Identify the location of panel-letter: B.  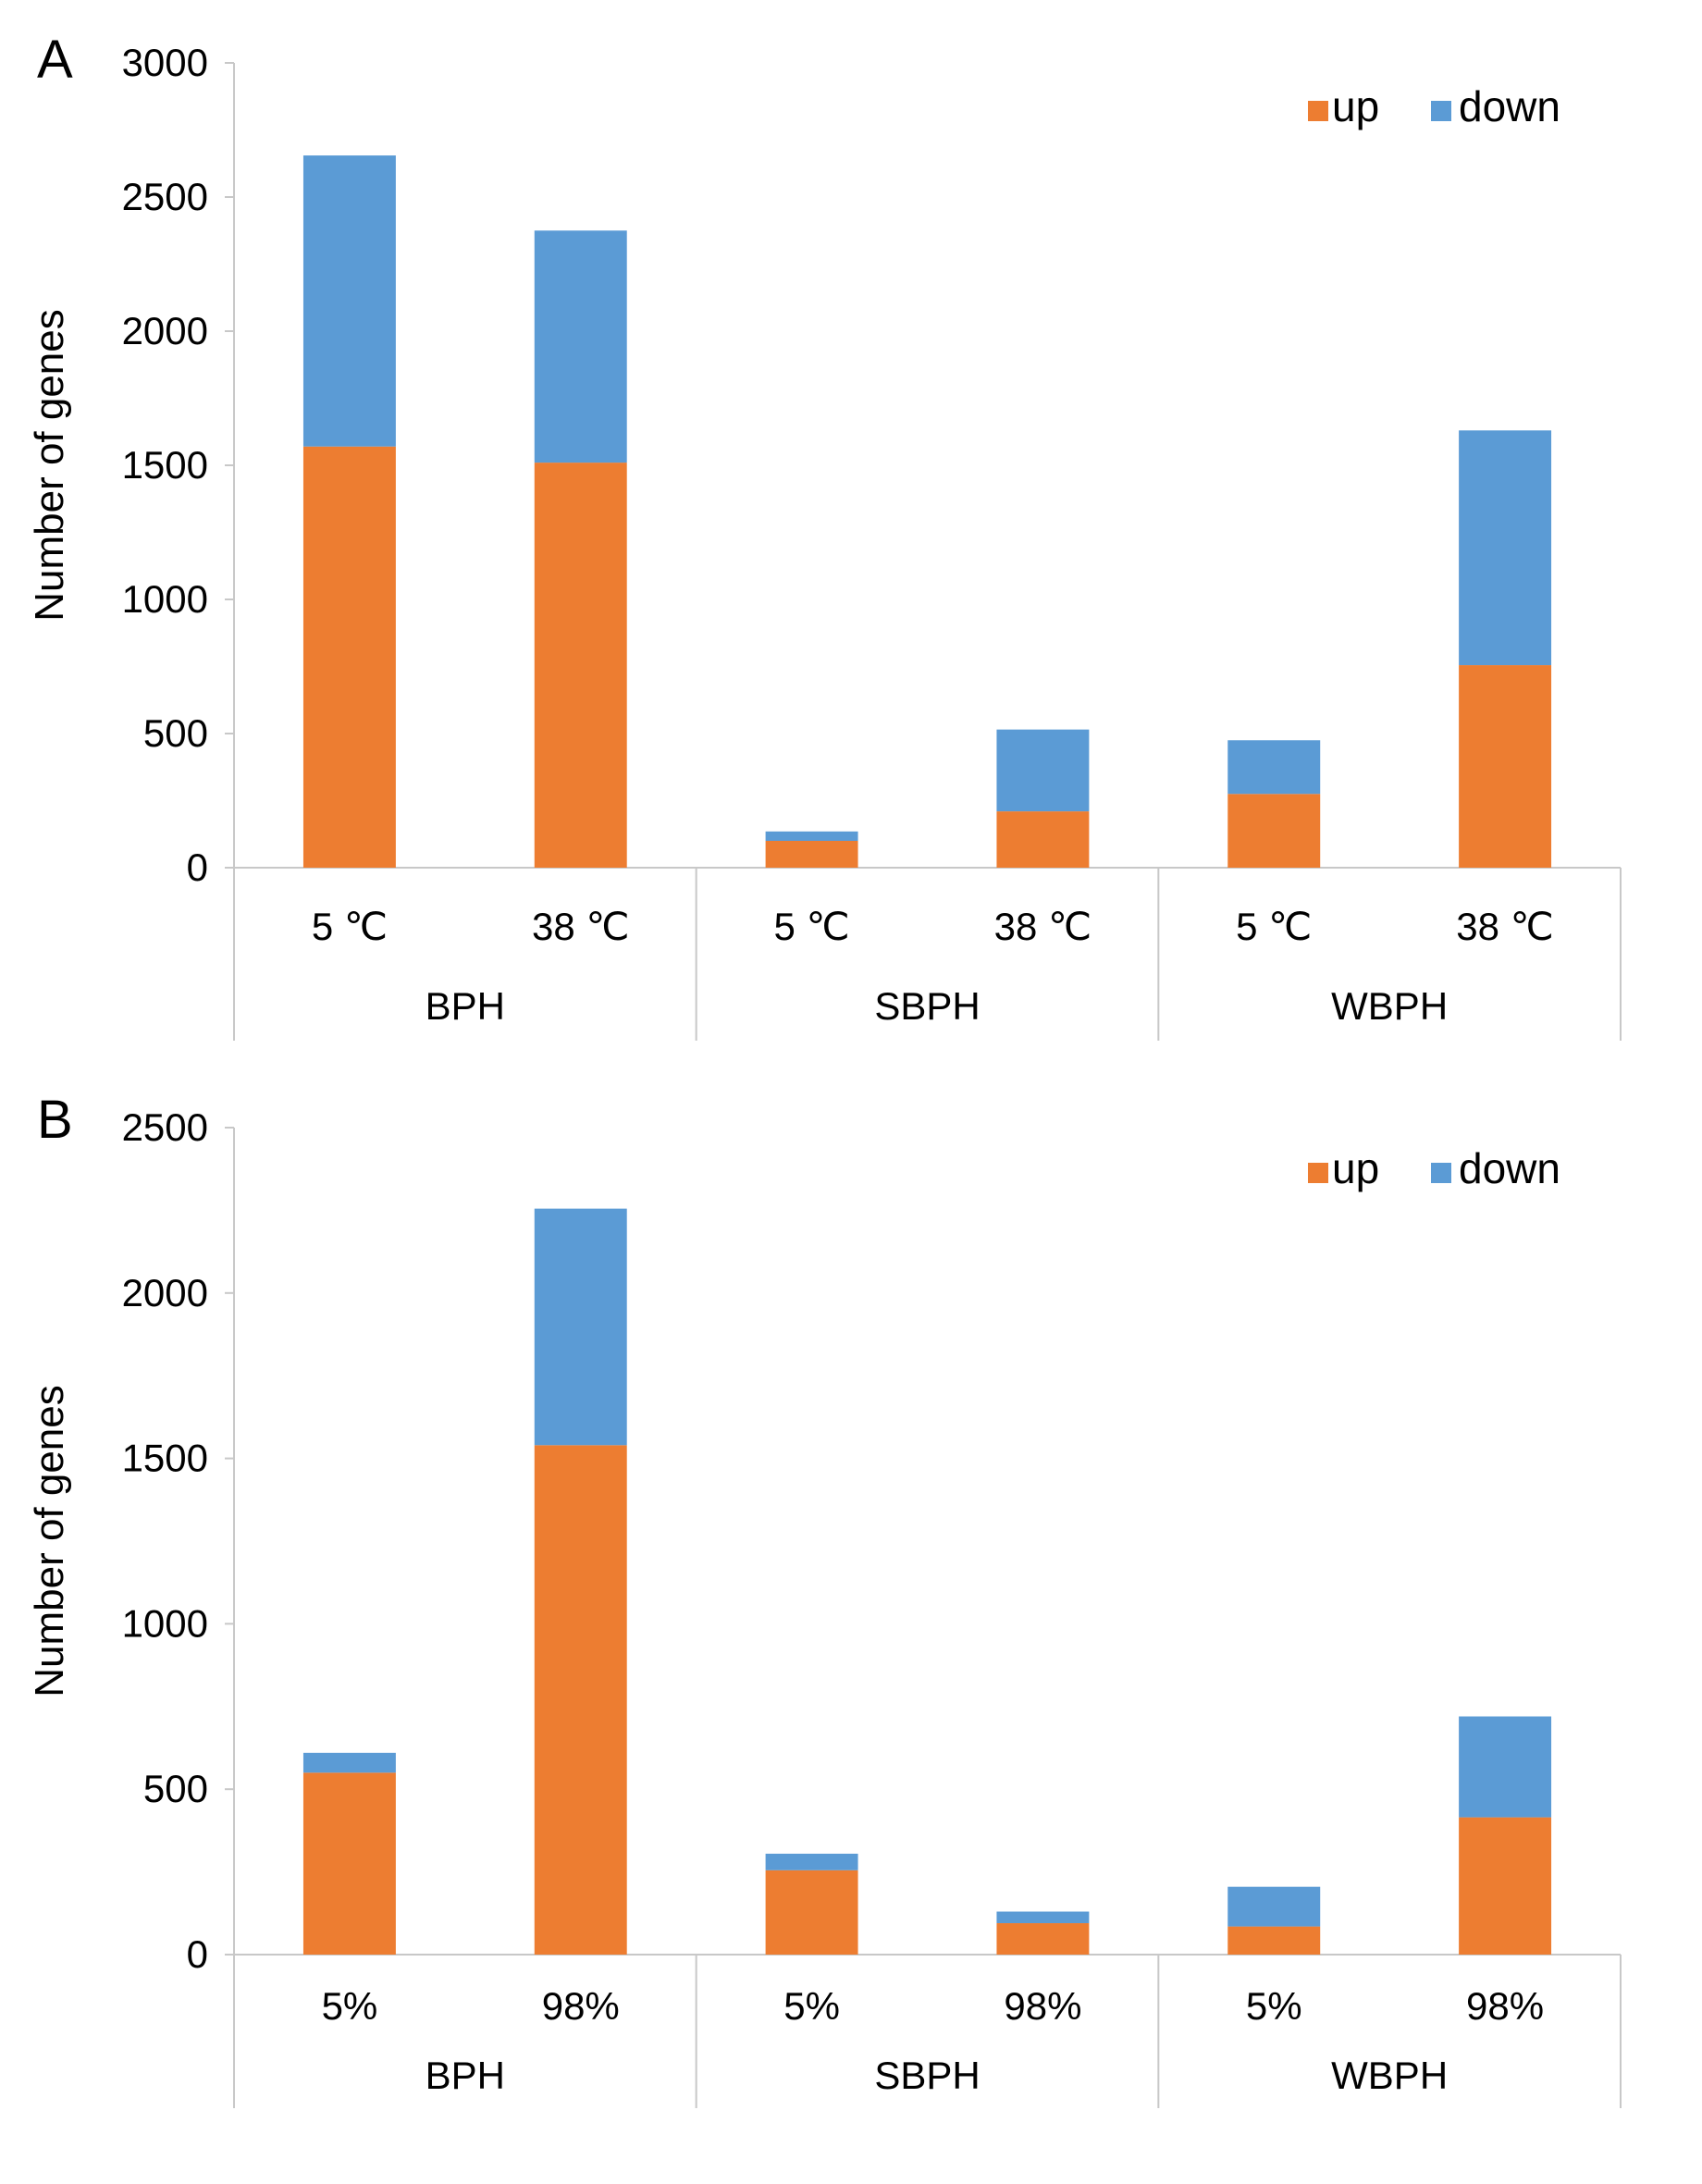
(55, 1120).